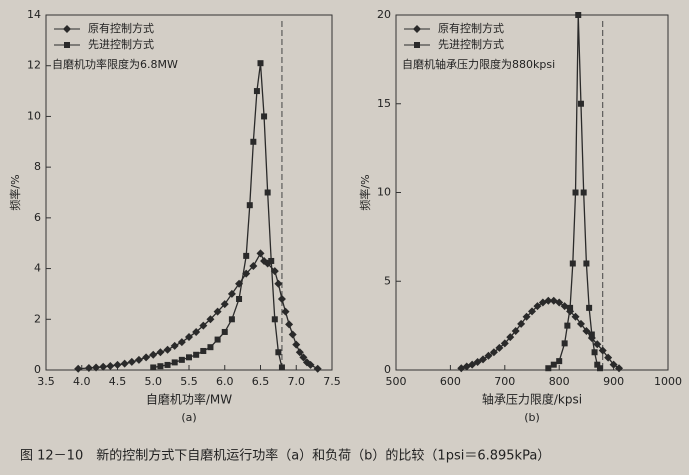 Image resolution: width=689 pixels, height=475 pixels. Describe the element at coordinates (37, 268) in the screenshot. I see `y-tick-label: 4` at that location.